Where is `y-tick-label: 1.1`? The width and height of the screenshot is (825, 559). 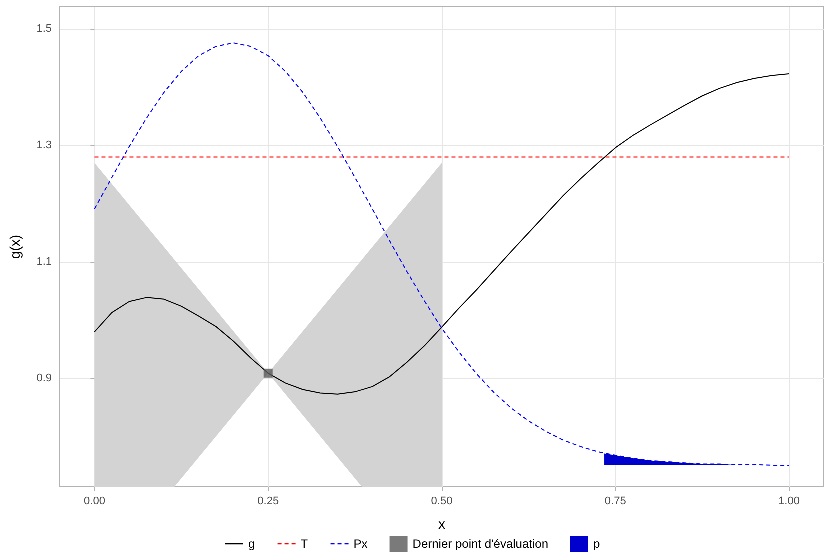
y-tick-label: 1.1 is located at coordinates (44, 262).